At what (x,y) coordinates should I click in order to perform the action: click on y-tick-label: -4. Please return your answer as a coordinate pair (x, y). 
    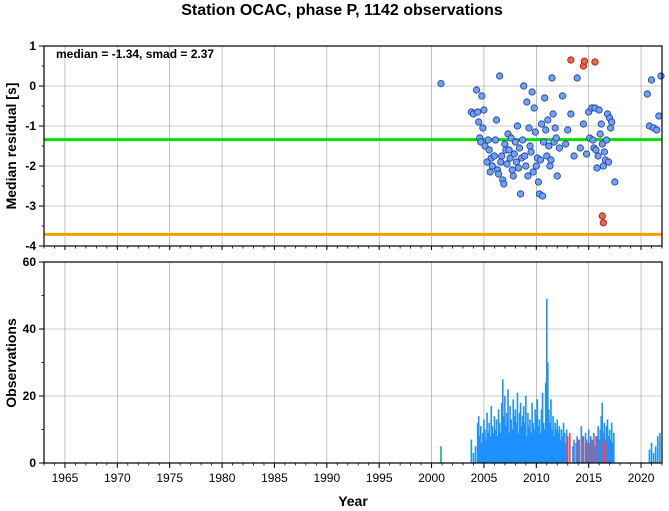
    Looking at the image, I should click on (30, 246).